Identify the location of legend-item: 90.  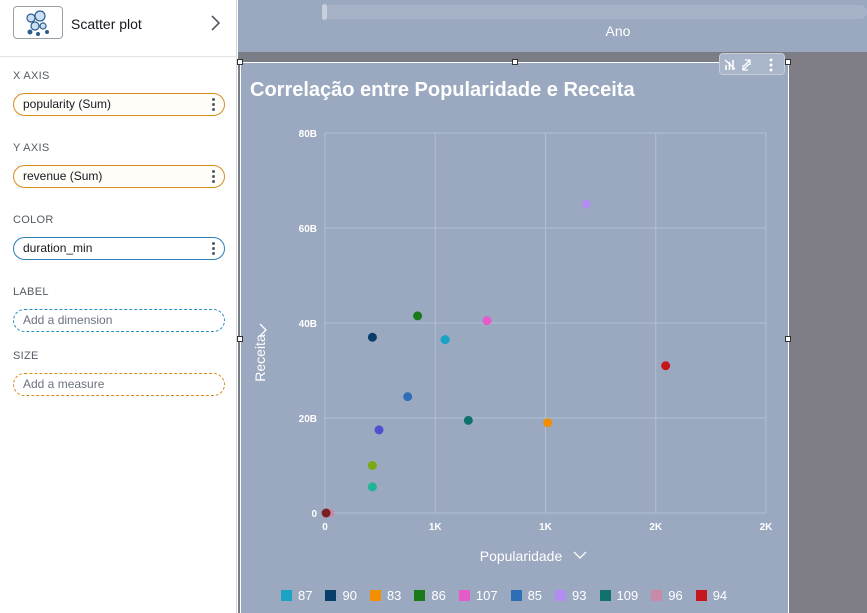
(341, 595).